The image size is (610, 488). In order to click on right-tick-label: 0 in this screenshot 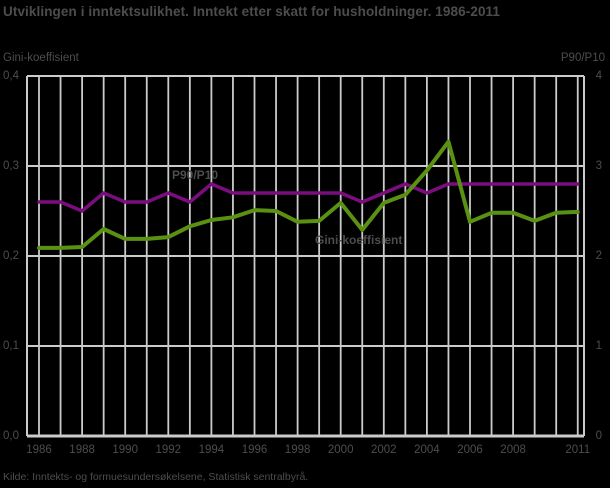, I will do `click(598, 436)`.